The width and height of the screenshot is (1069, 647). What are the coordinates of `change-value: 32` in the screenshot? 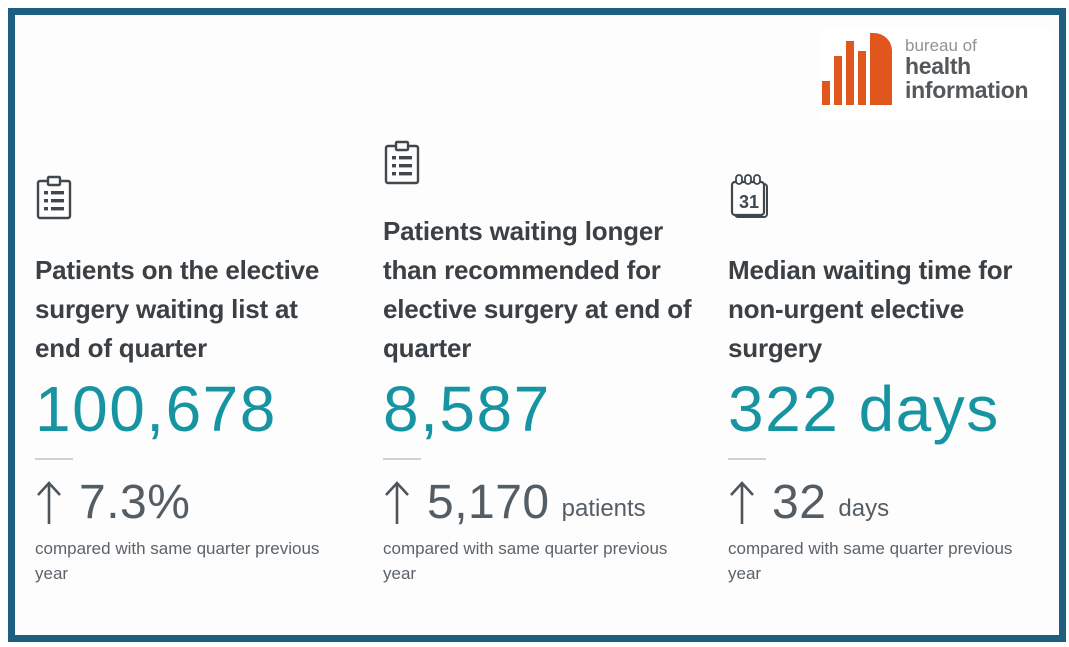 It's located at (799, 502).